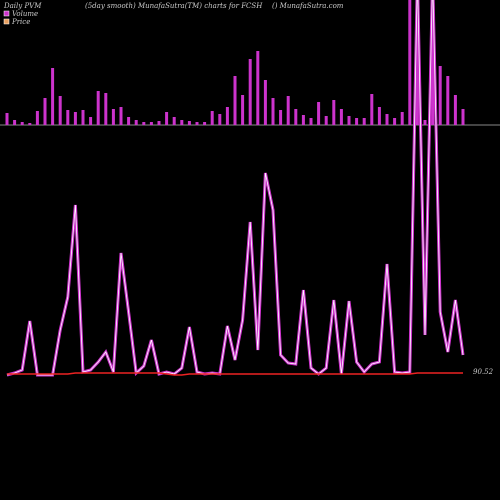 The height and width of the screenshot is (500, 500). I want to click on legend-label: Volume, so click(25, 14).